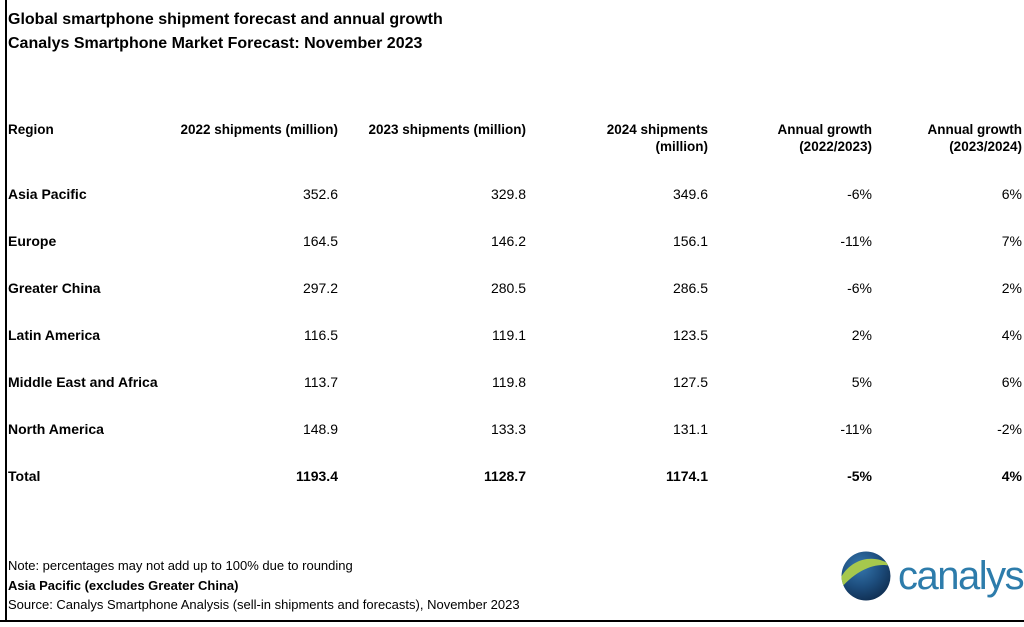 The width and height of the screenshot is (1024, 627). What do you see at coordinates (320, 193) in the screenshot?
I see `cell-2022: 352.6` at bounding box center [320, 193].